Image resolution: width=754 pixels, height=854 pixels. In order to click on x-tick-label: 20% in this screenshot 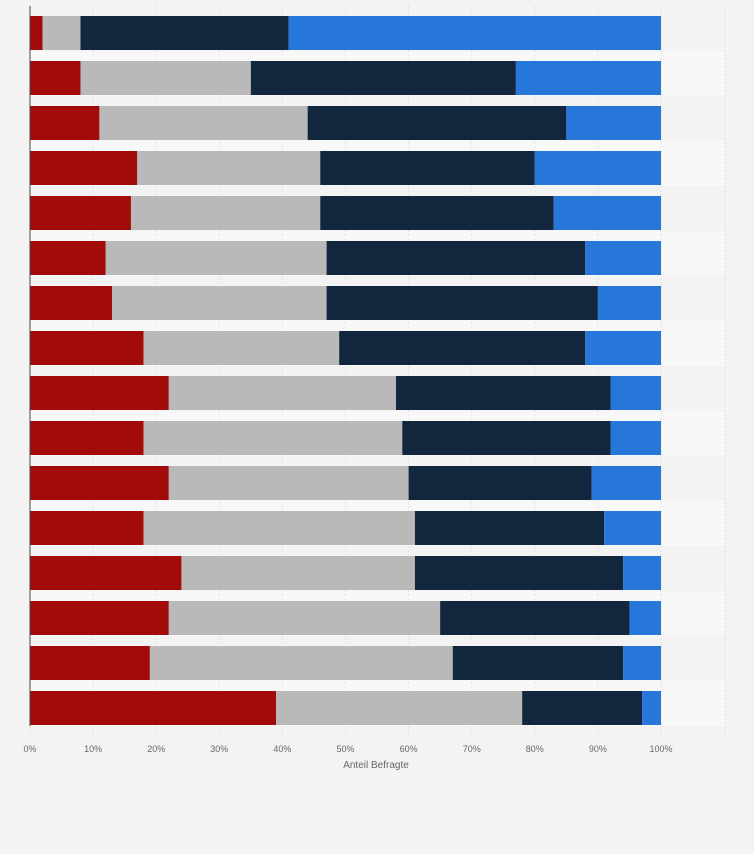, I will do `click(156, 749)`.